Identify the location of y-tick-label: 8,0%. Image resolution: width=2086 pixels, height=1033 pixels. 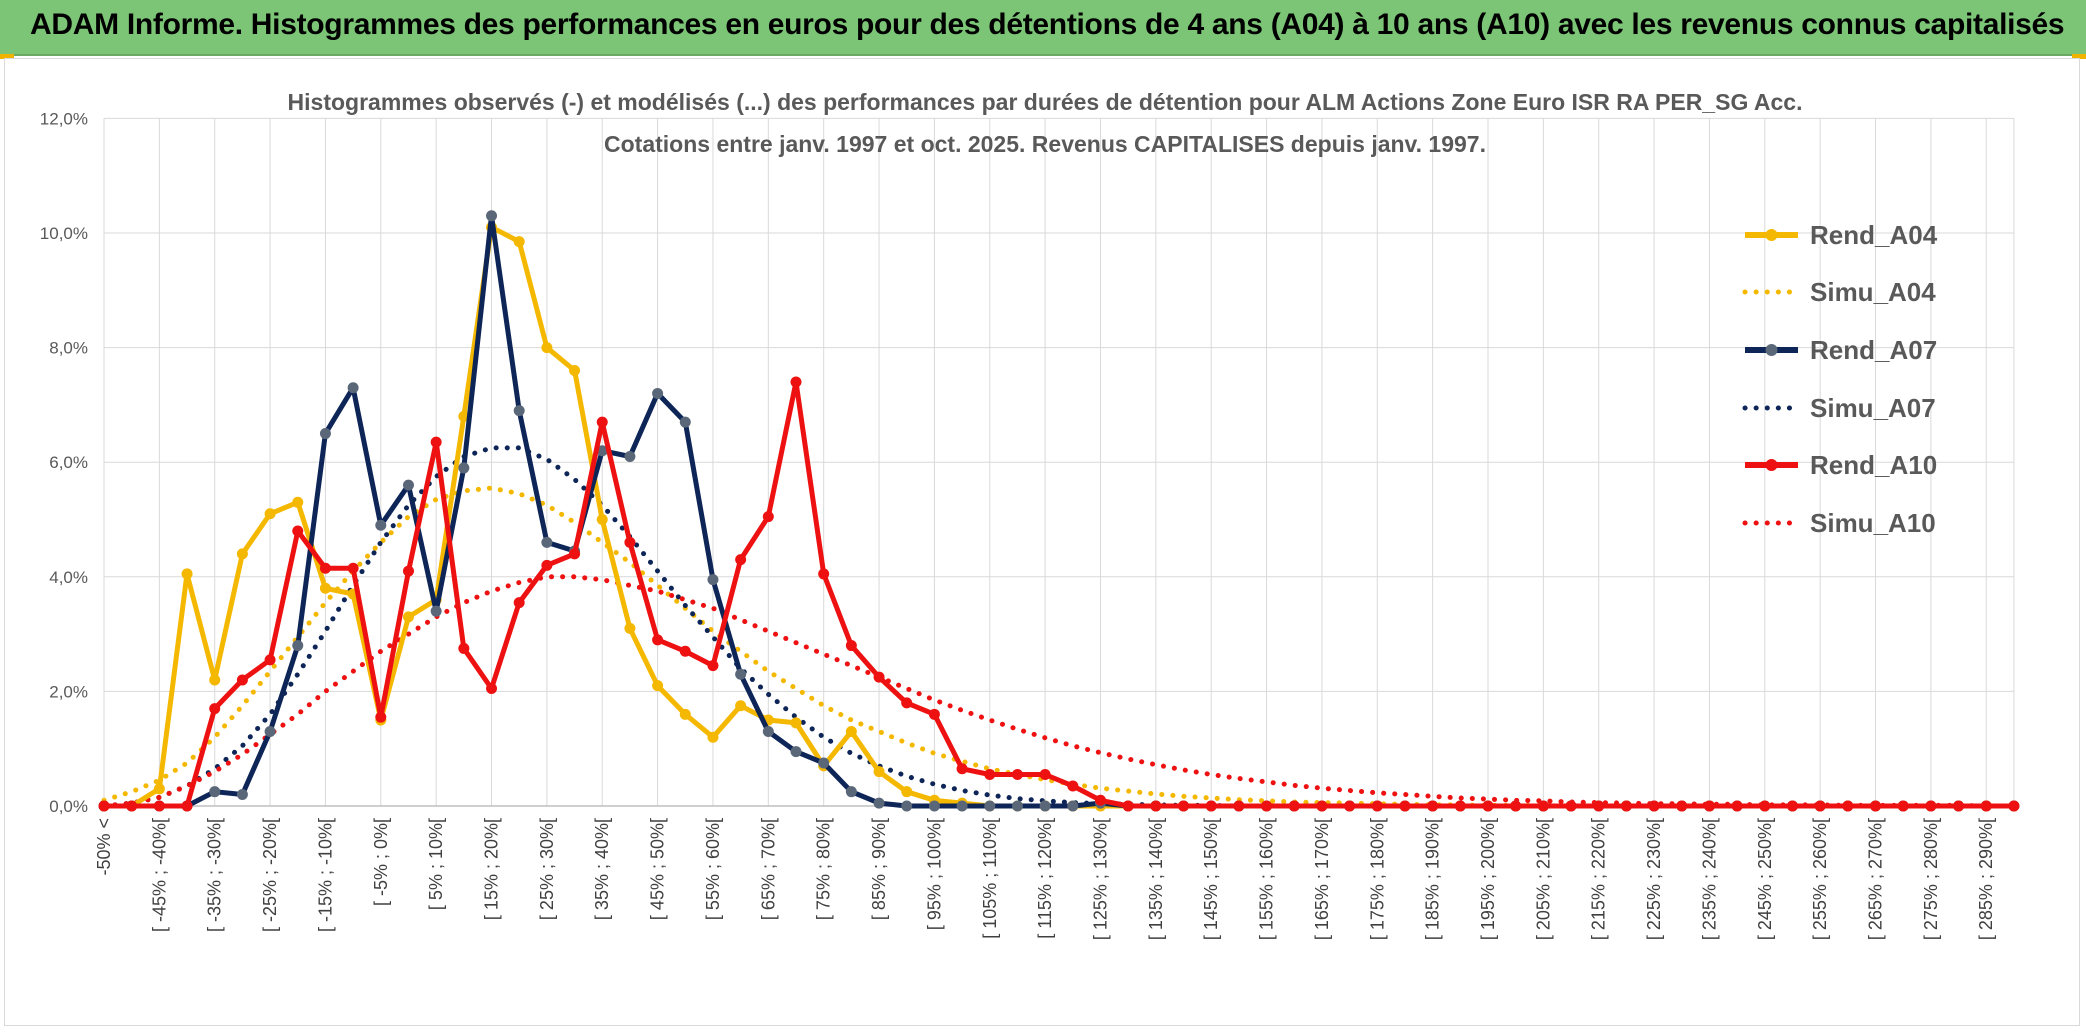
(68, 348).